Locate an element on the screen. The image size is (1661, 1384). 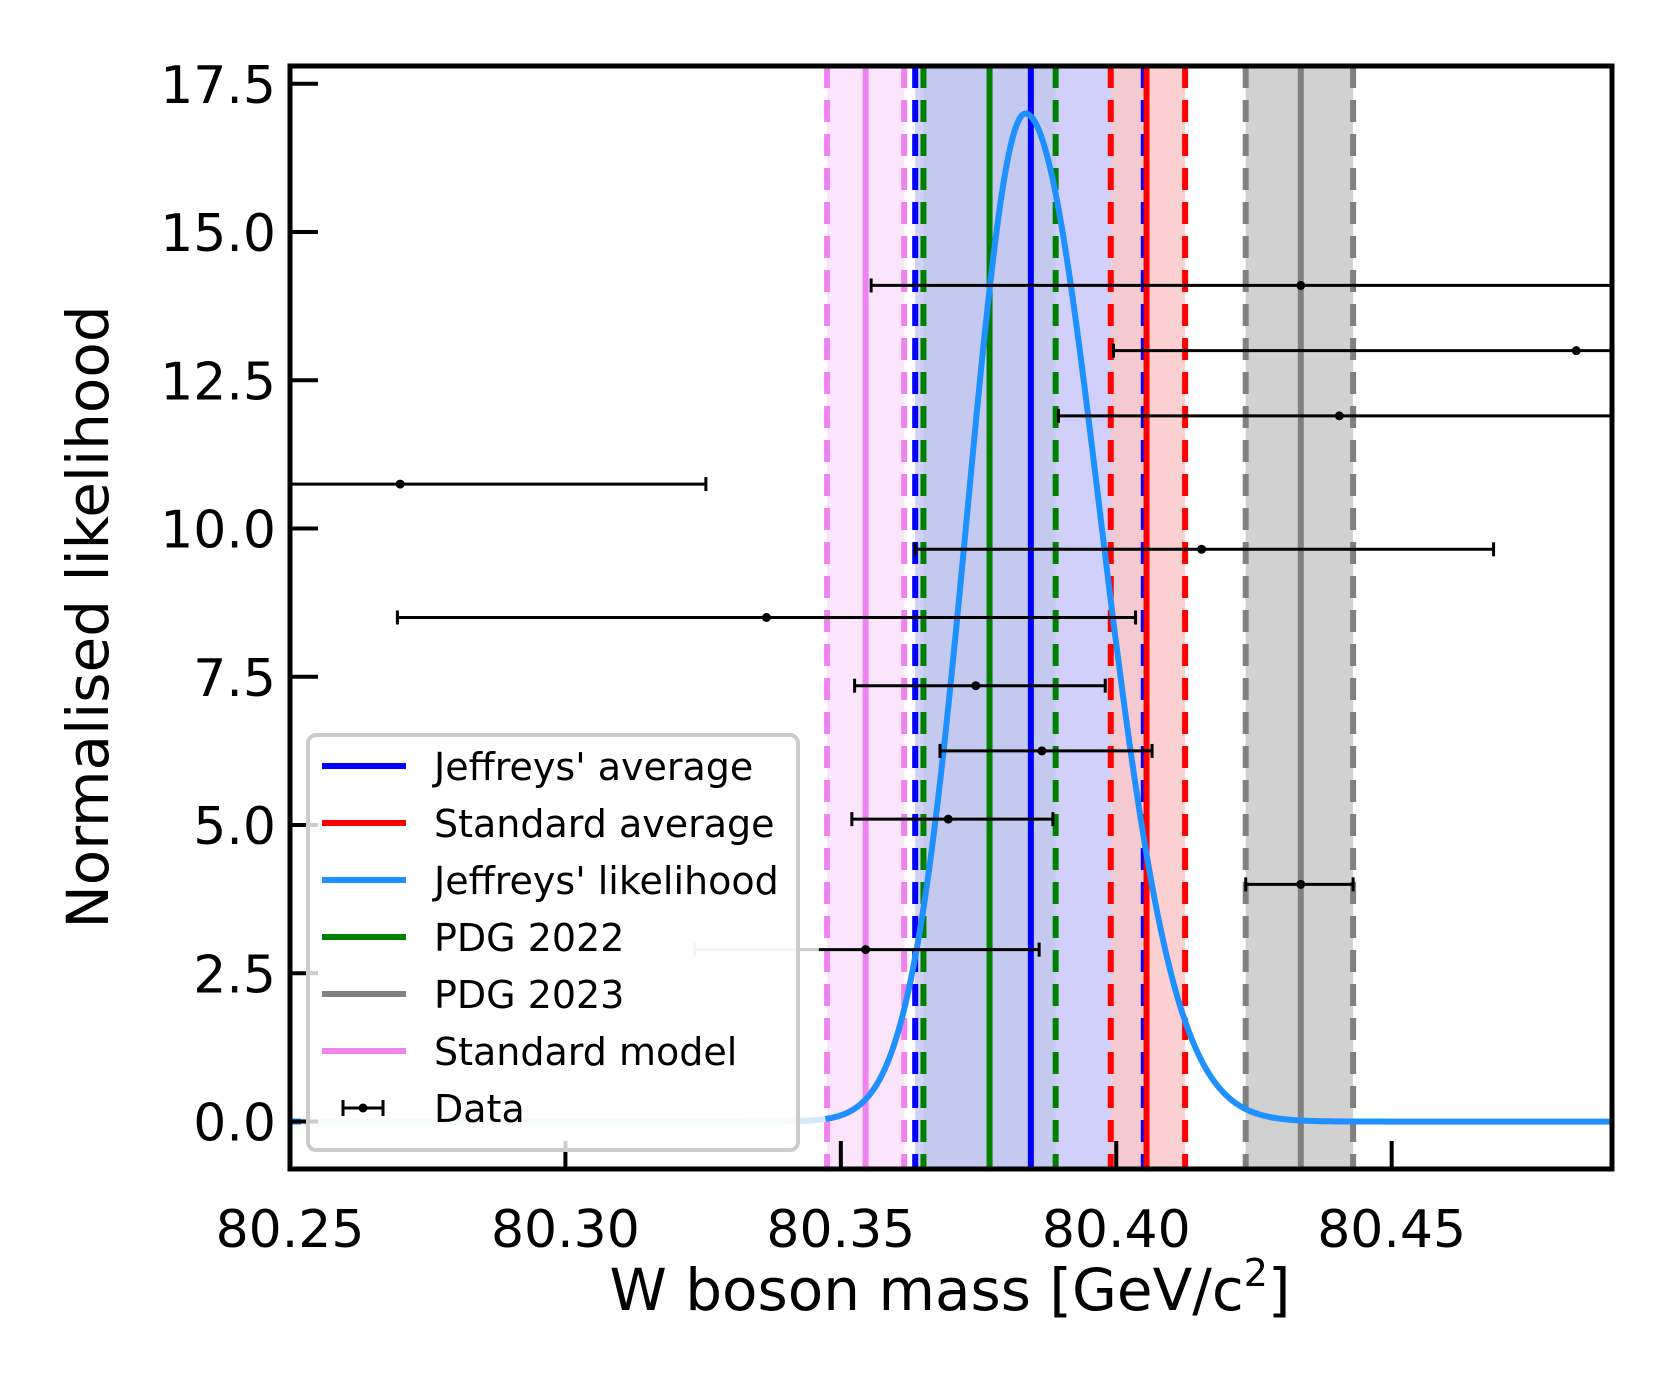
legend-label: Standard model is located at coordinates (585, 1052).